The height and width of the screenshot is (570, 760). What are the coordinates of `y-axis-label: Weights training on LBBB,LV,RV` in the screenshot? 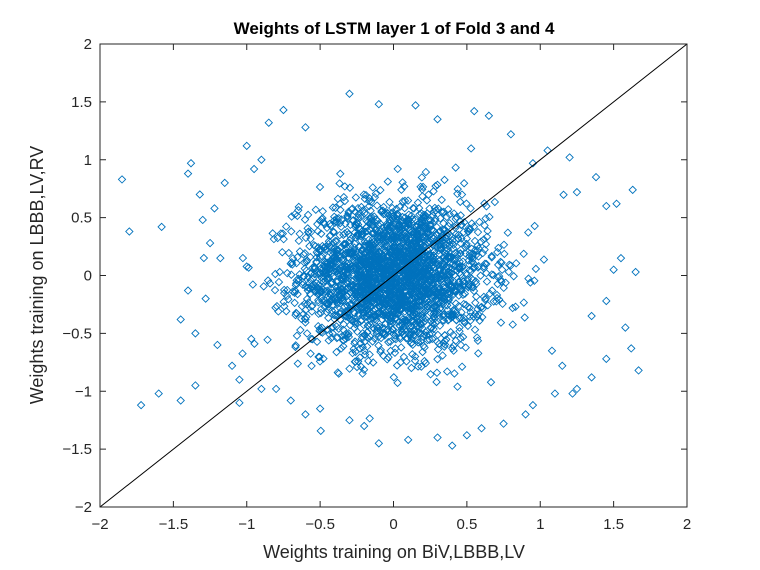 It's located at (37, 275).